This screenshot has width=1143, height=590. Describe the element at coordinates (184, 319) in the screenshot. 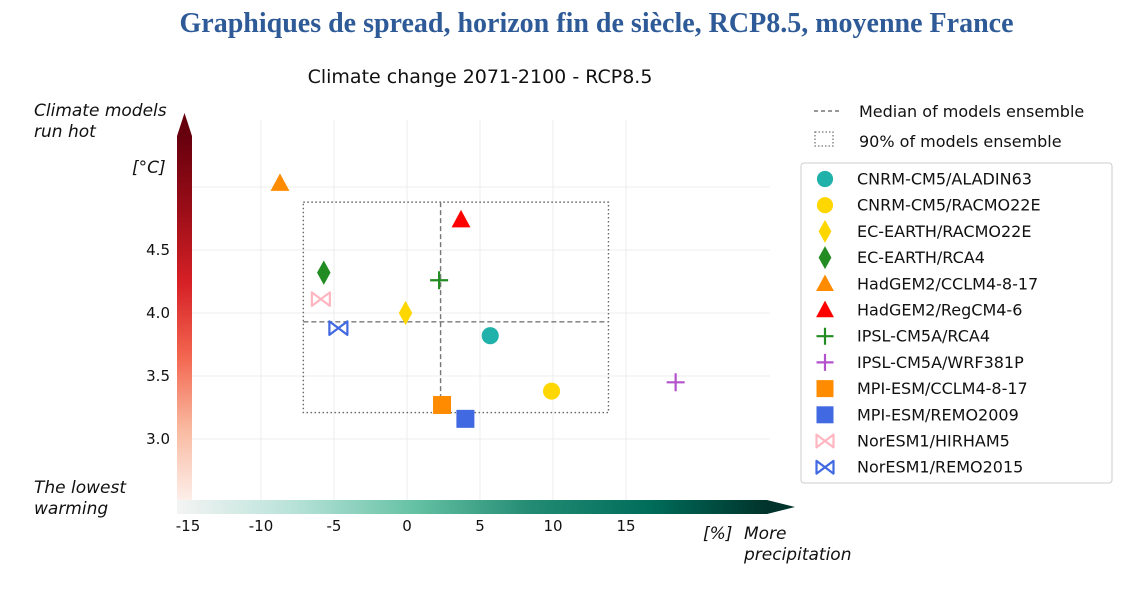

I see `temperature-colorbar` at that location.